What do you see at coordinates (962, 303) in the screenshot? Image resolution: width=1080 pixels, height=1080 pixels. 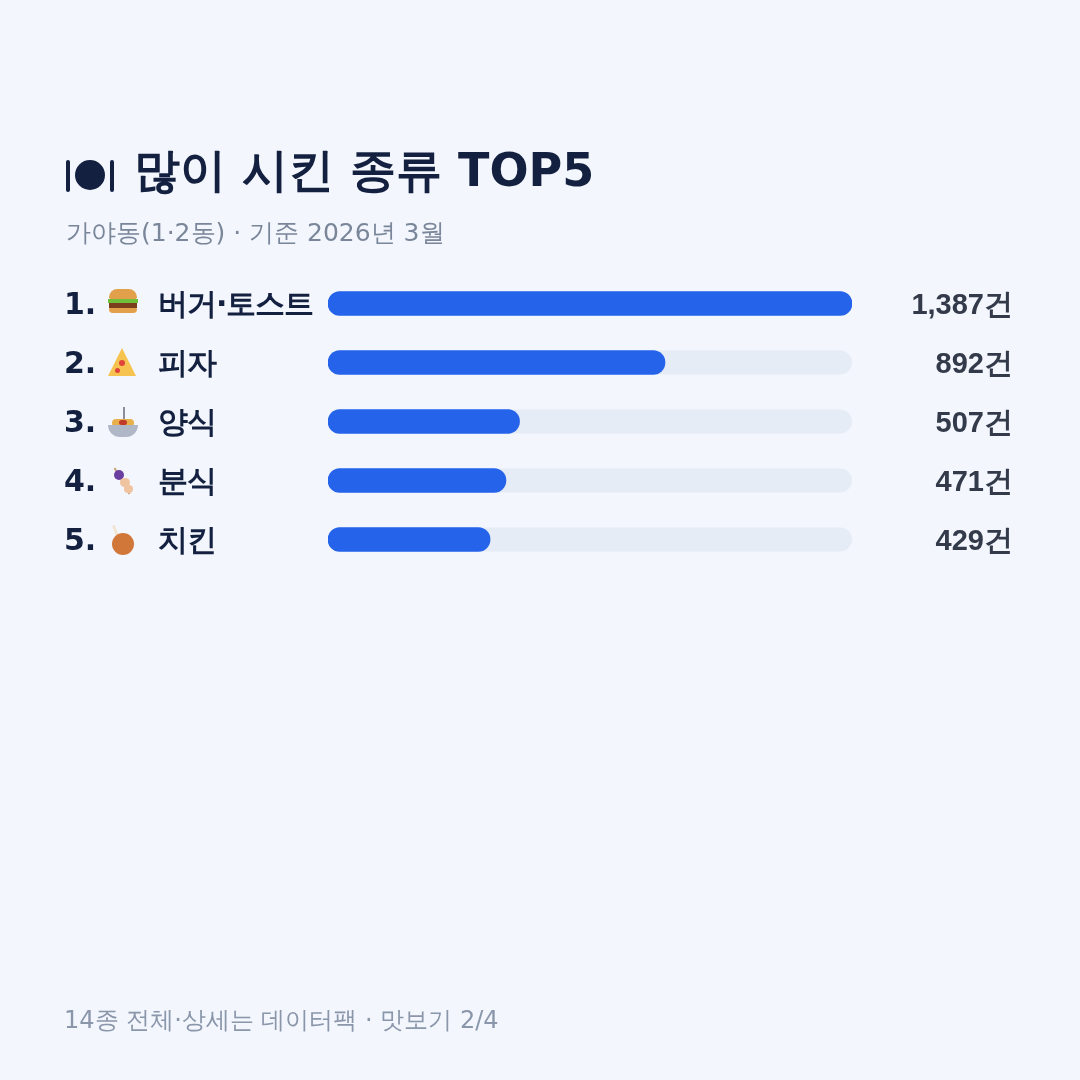 I see `data-label: 1,387건` at bounding box center [962, 303].